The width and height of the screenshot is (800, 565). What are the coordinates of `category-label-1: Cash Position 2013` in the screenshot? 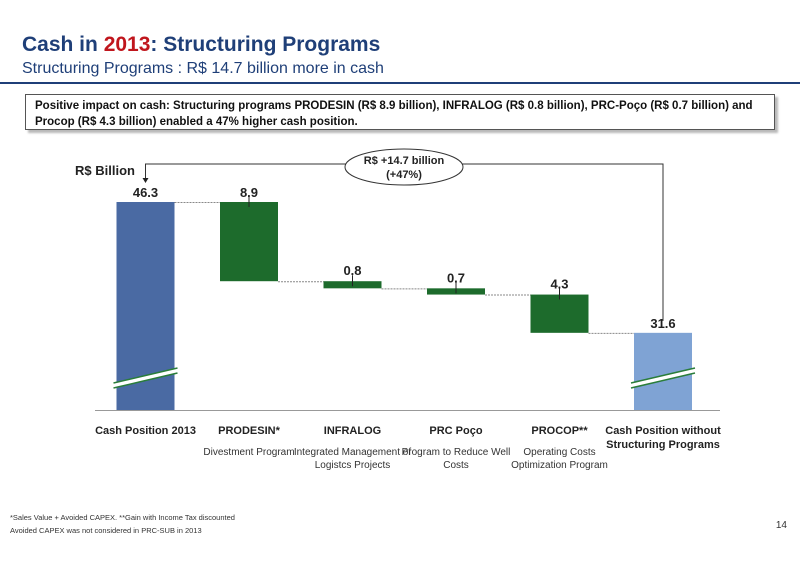 It's located at (145, 431).